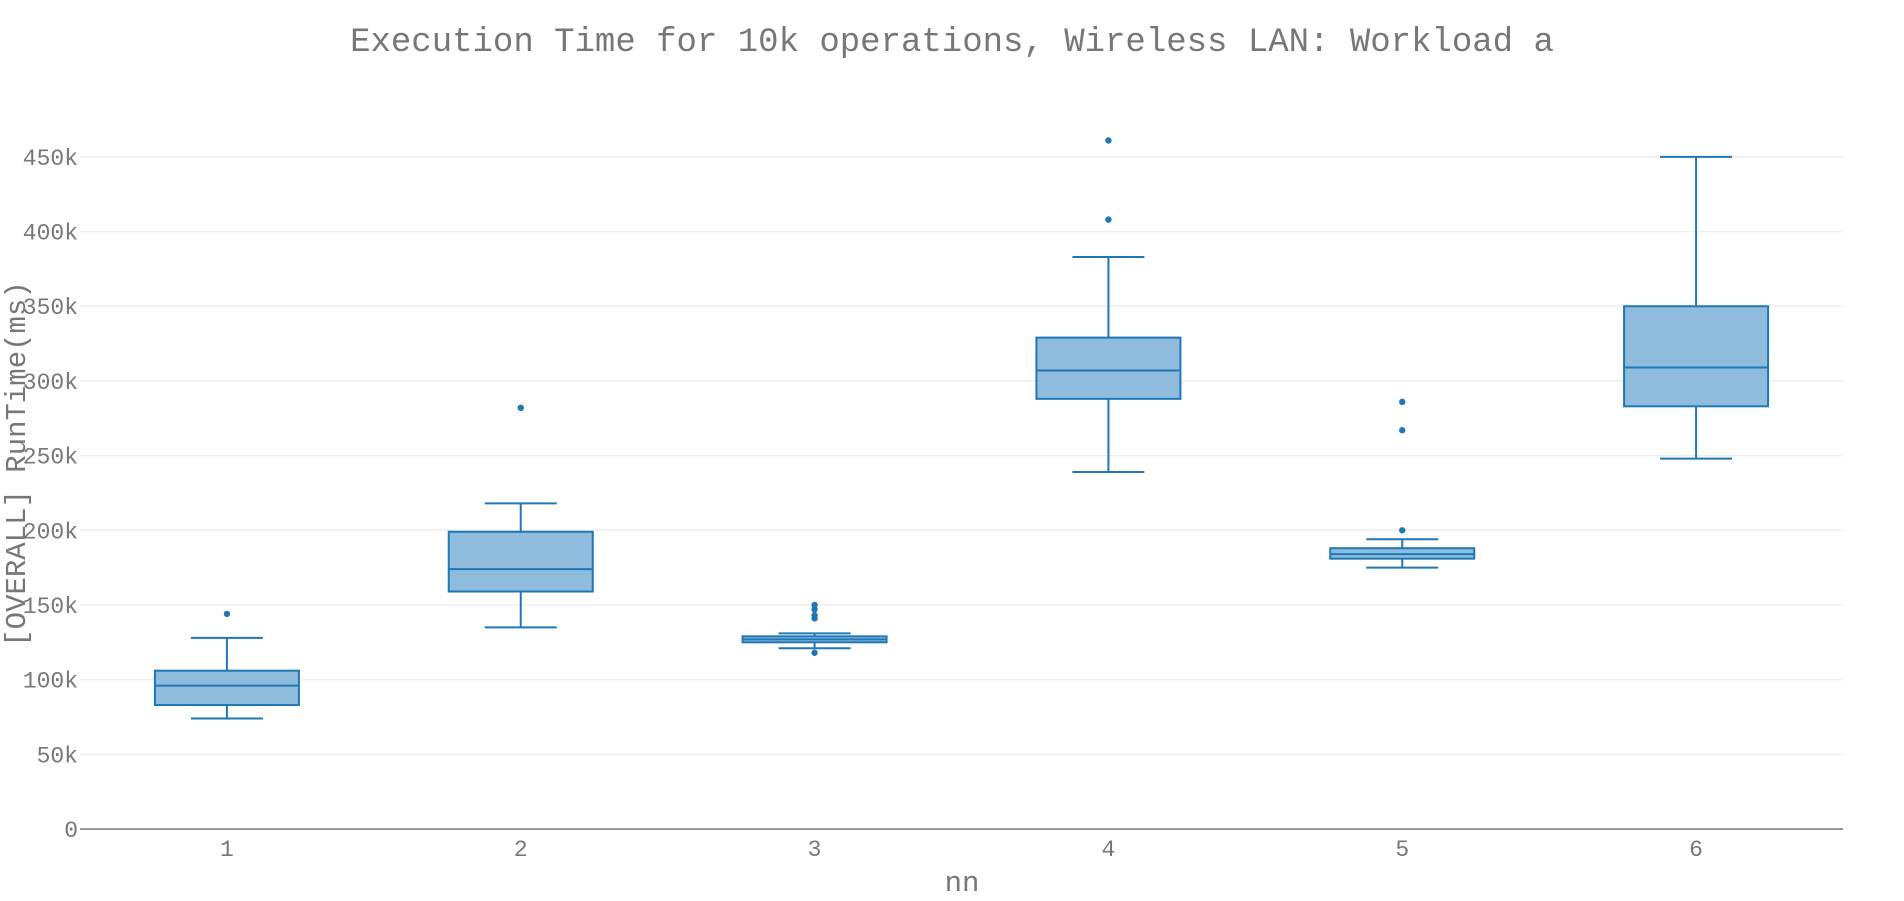 The image size is (1904, 901). What do you see at coordinates (962, 883) in the screenshot?
I see `x-axis-title: nn` at bounding box center [962, 883].